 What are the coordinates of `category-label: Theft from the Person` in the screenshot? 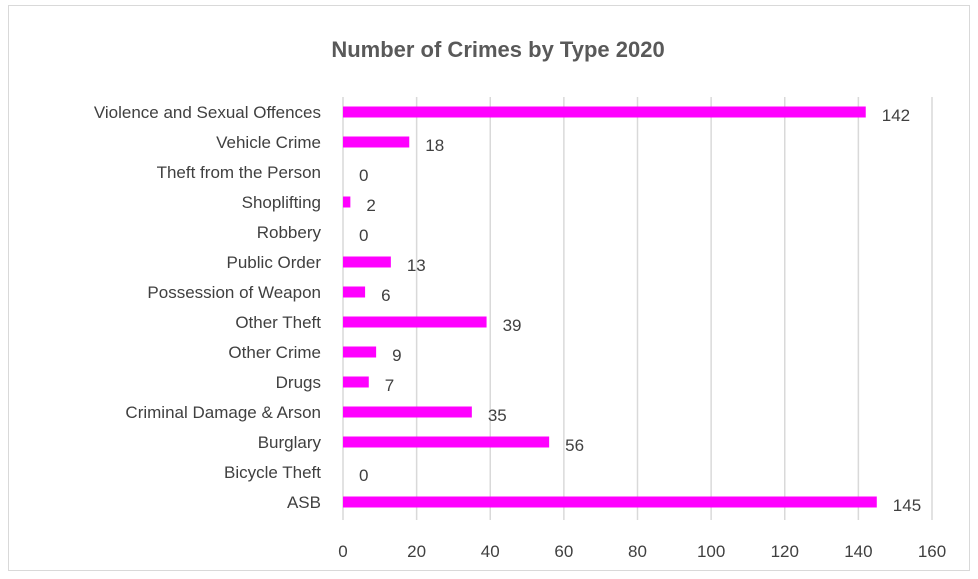 It's located at (239, 172).